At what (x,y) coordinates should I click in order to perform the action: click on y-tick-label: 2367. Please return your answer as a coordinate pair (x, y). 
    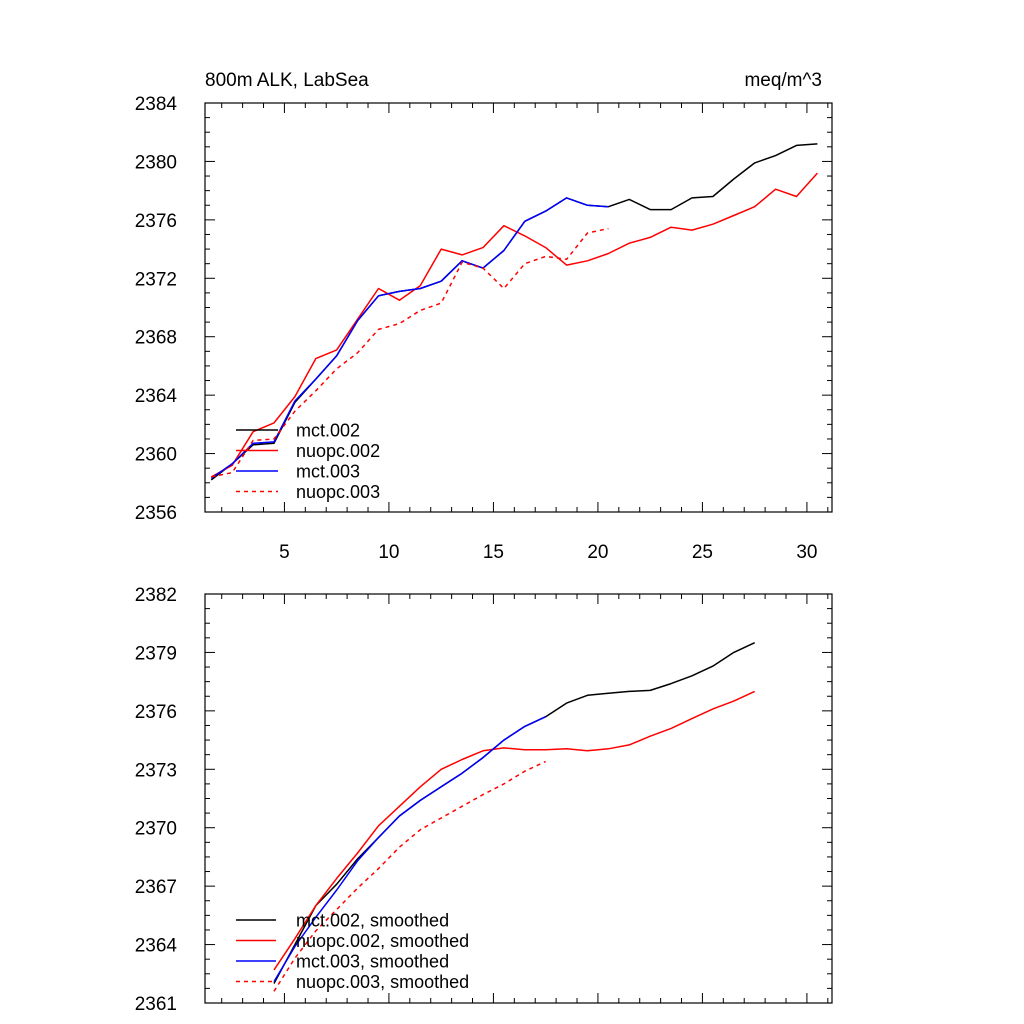
    Looking at the image, I should click on (156, 887).